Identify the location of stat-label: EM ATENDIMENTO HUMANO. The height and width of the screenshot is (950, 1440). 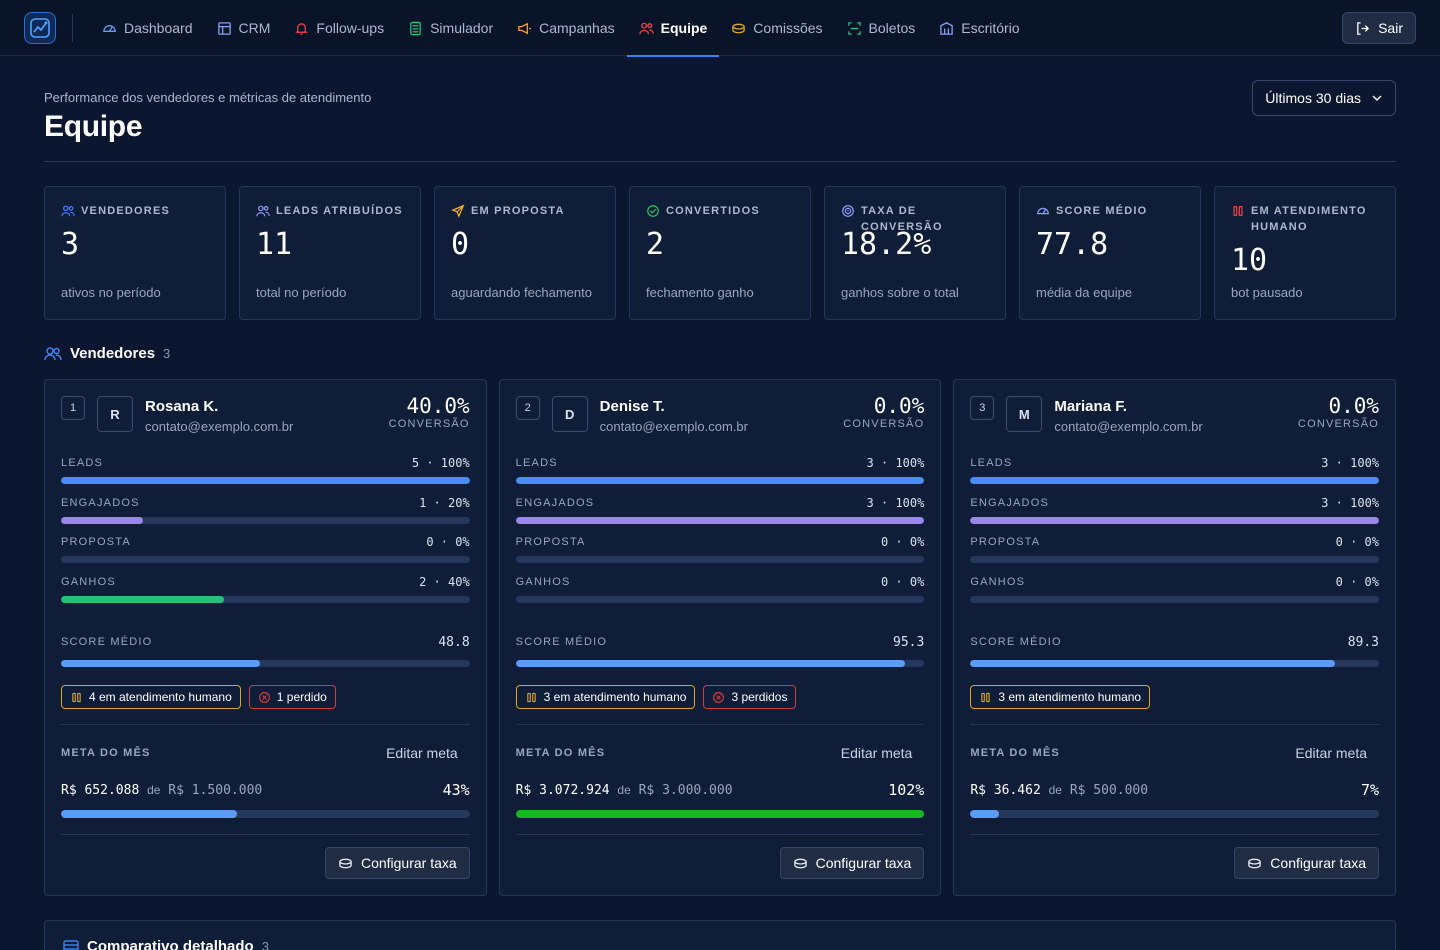
(1309, 219).